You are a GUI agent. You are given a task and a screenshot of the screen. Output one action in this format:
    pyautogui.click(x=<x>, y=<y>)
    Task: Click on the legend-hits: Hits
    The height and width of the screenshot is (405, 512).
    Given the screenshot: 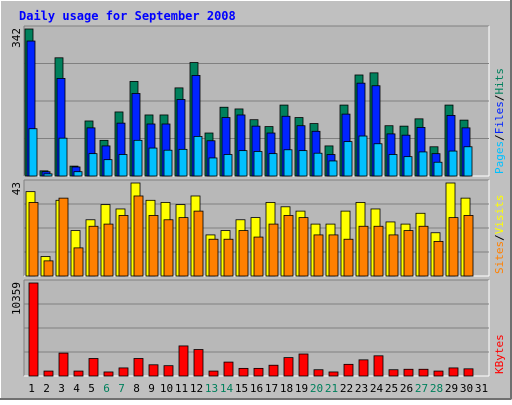 What is the action you would take?
    pyautogui.click(x=499, y=81)
    